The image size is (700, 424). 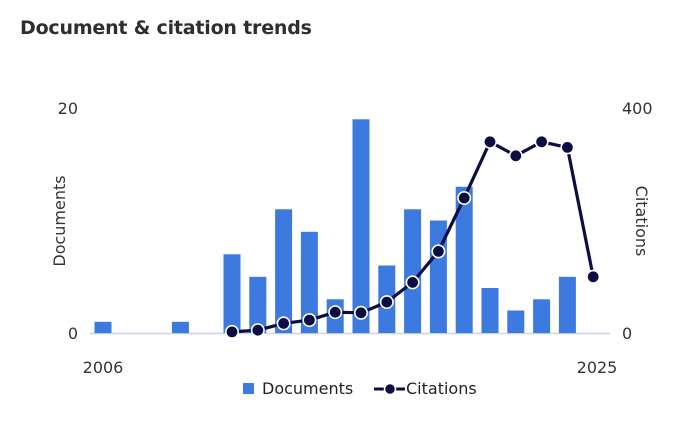 I want to click on citation-point-2011, so click(x=232, y=331).